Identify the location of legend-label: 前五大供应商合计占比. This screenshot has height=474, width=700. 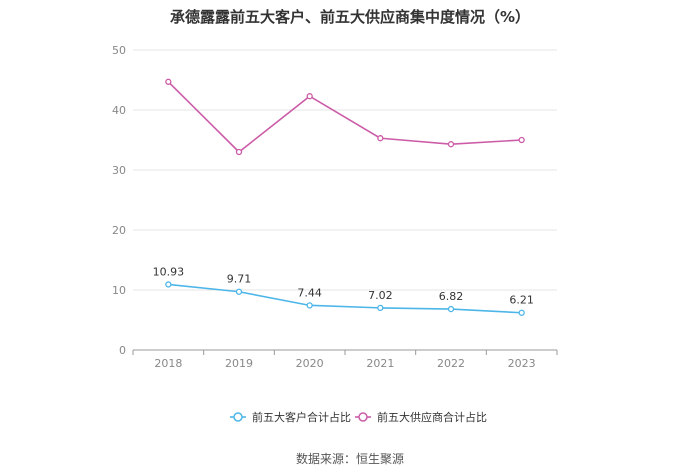
(432, 417).